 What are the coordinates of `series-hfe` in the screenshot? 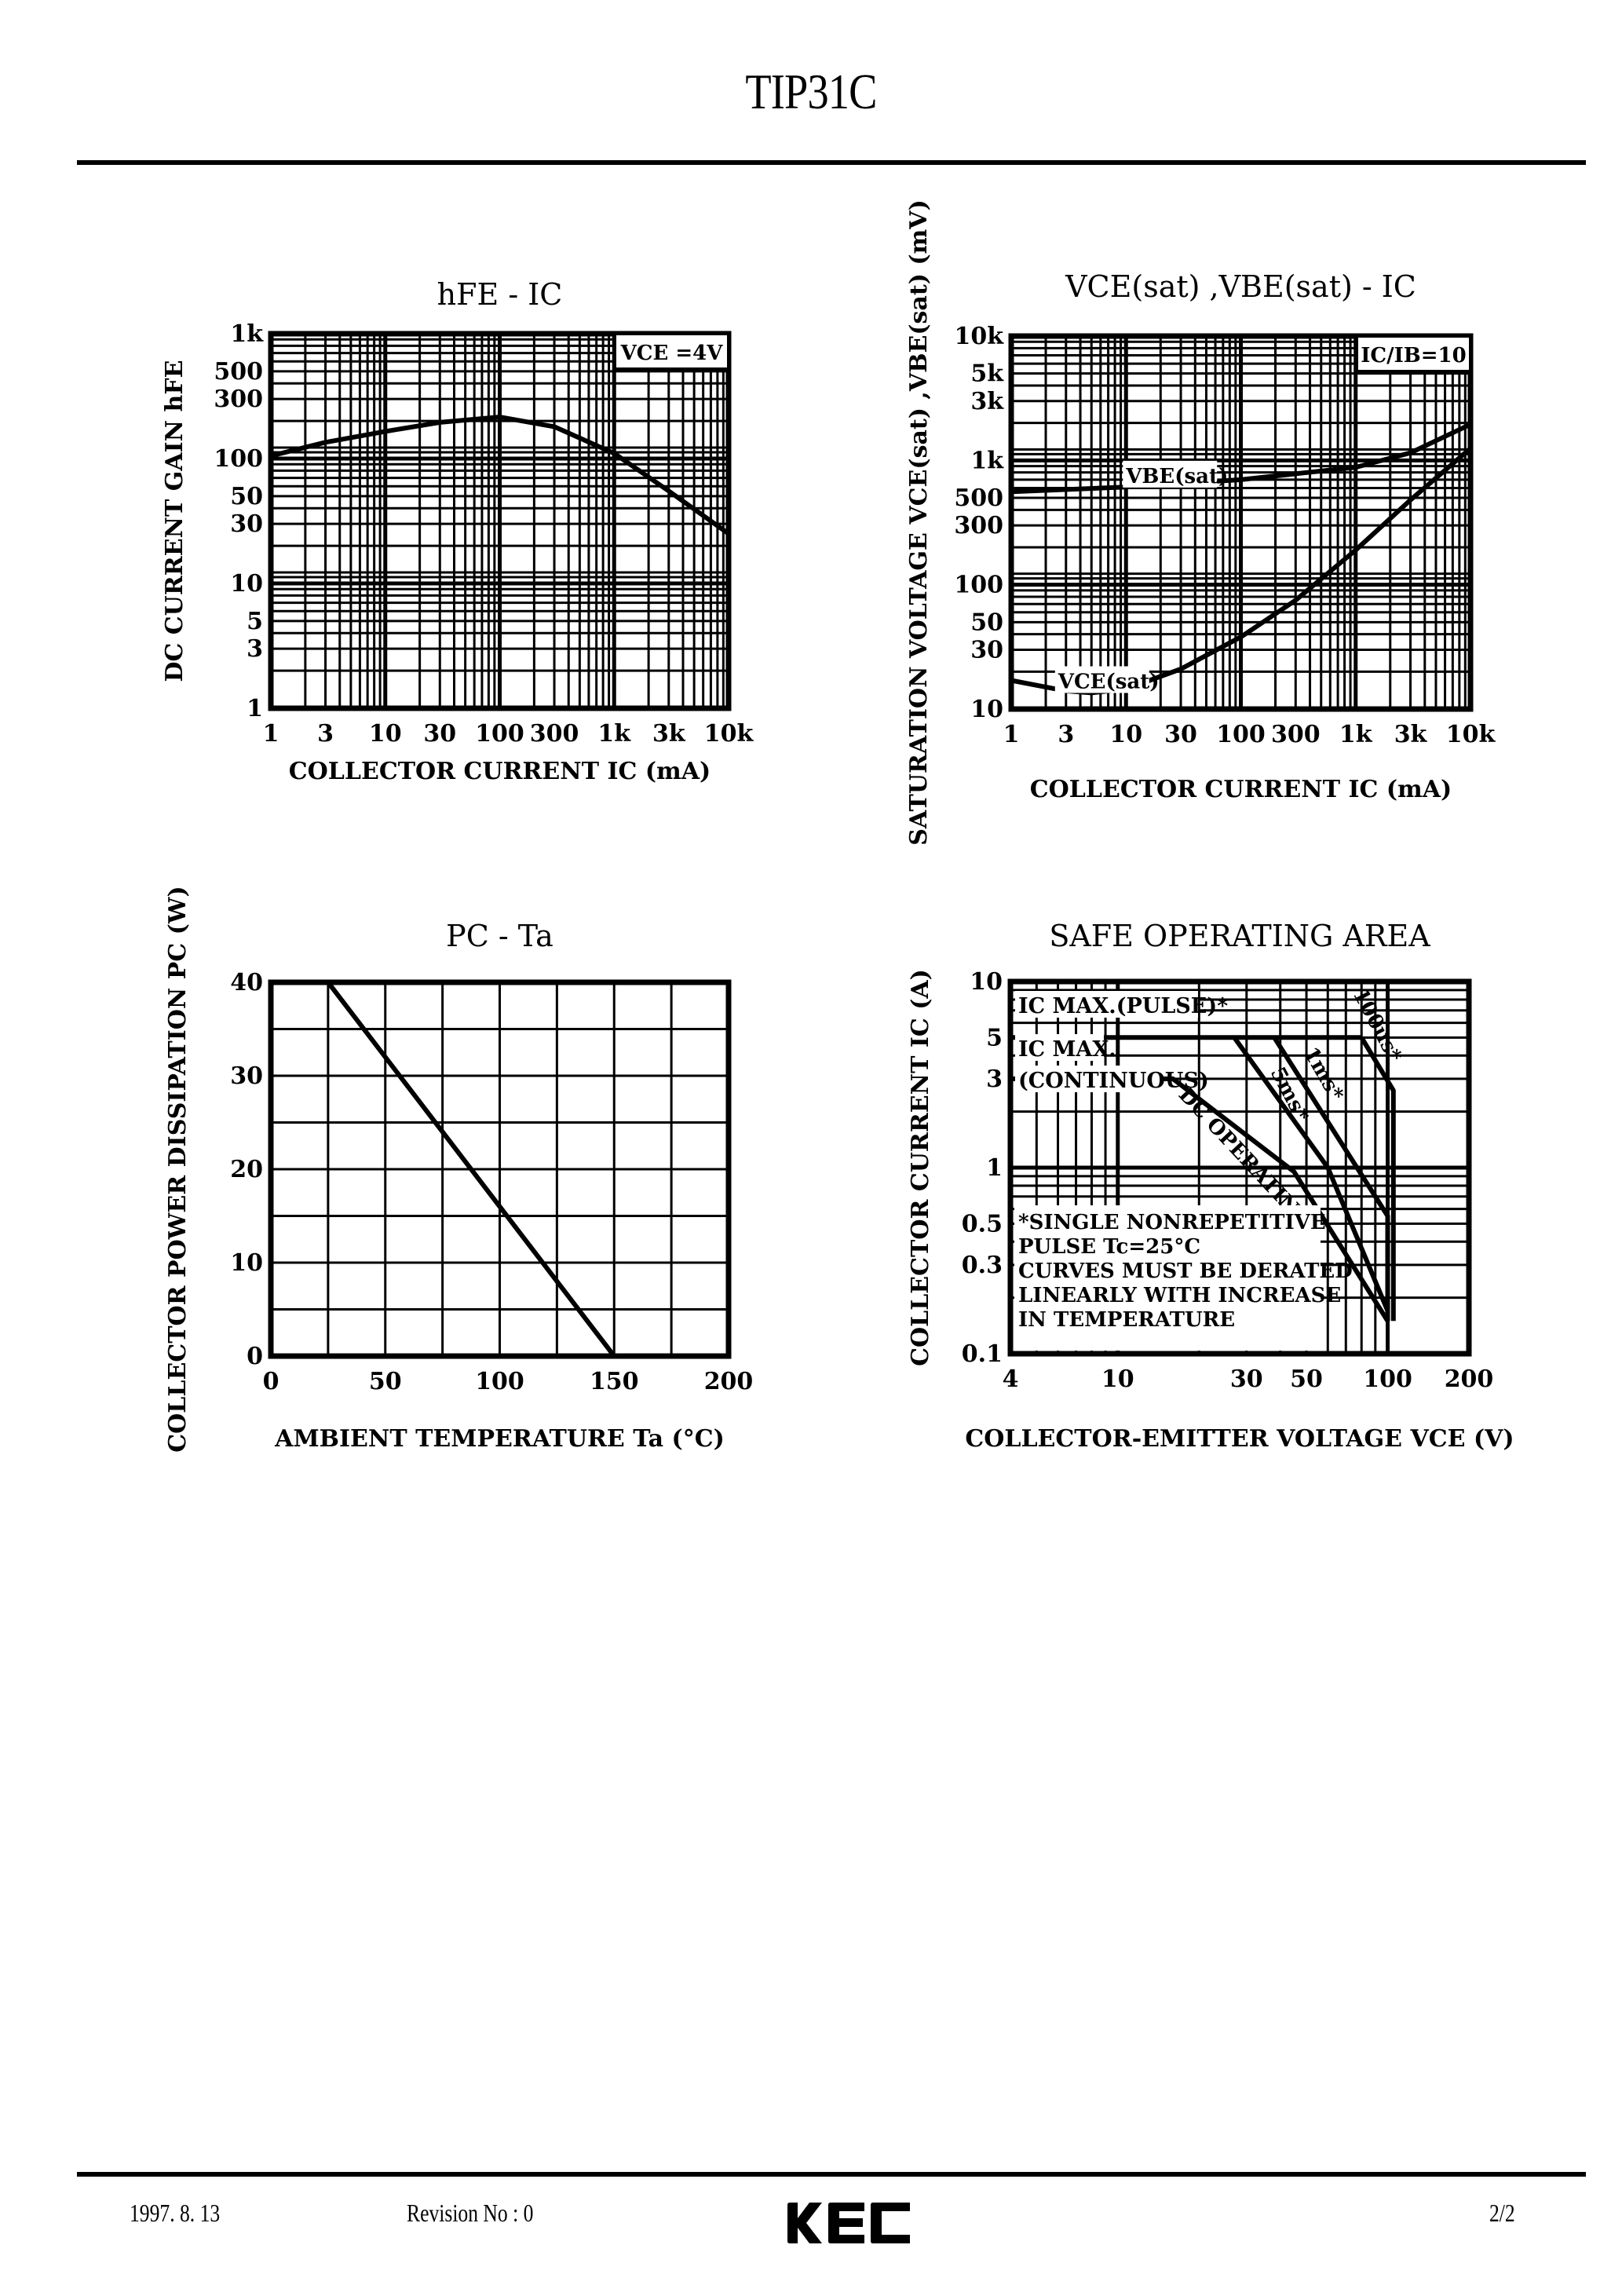 It's located at (500, 476).